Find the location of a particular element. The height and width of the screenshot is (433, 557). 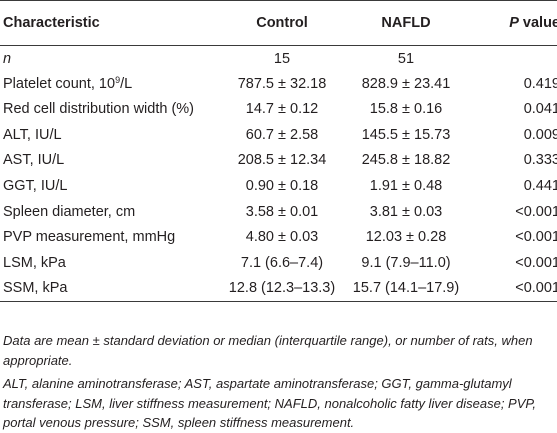

nafld-value: 145.5 ± 15.73 is located at coordinates (406, 134).